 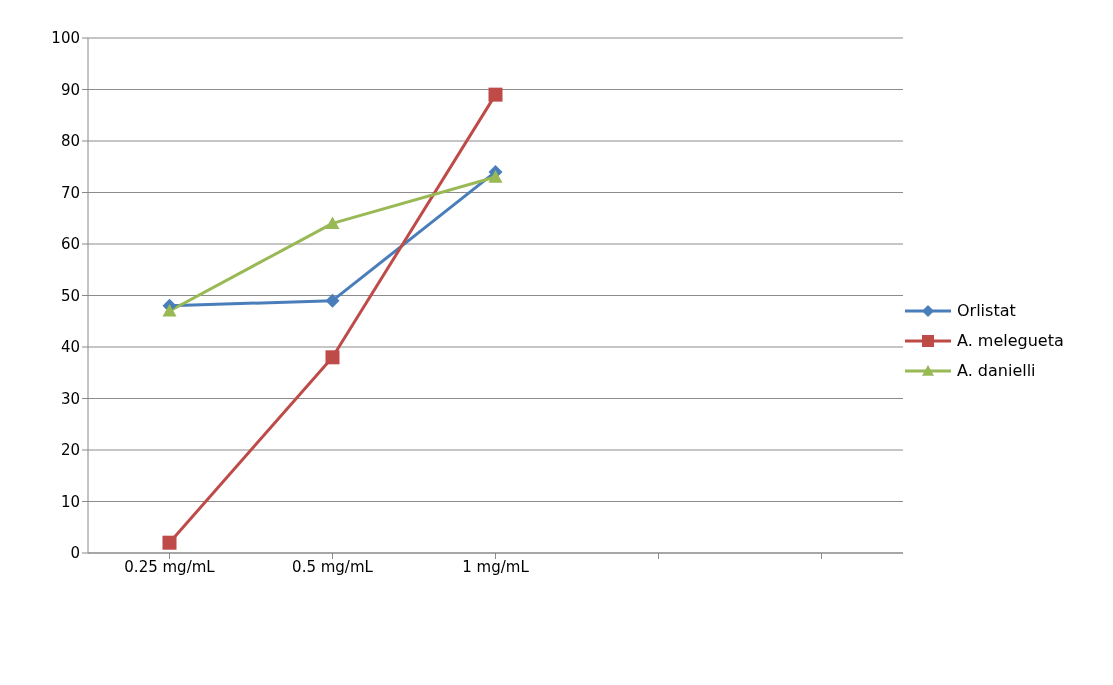 What do you see at coordinates (170, 566) in the screenshot?
I see `x-tick-label: 0.25 mg/mL` at bounding box center [170, 566].